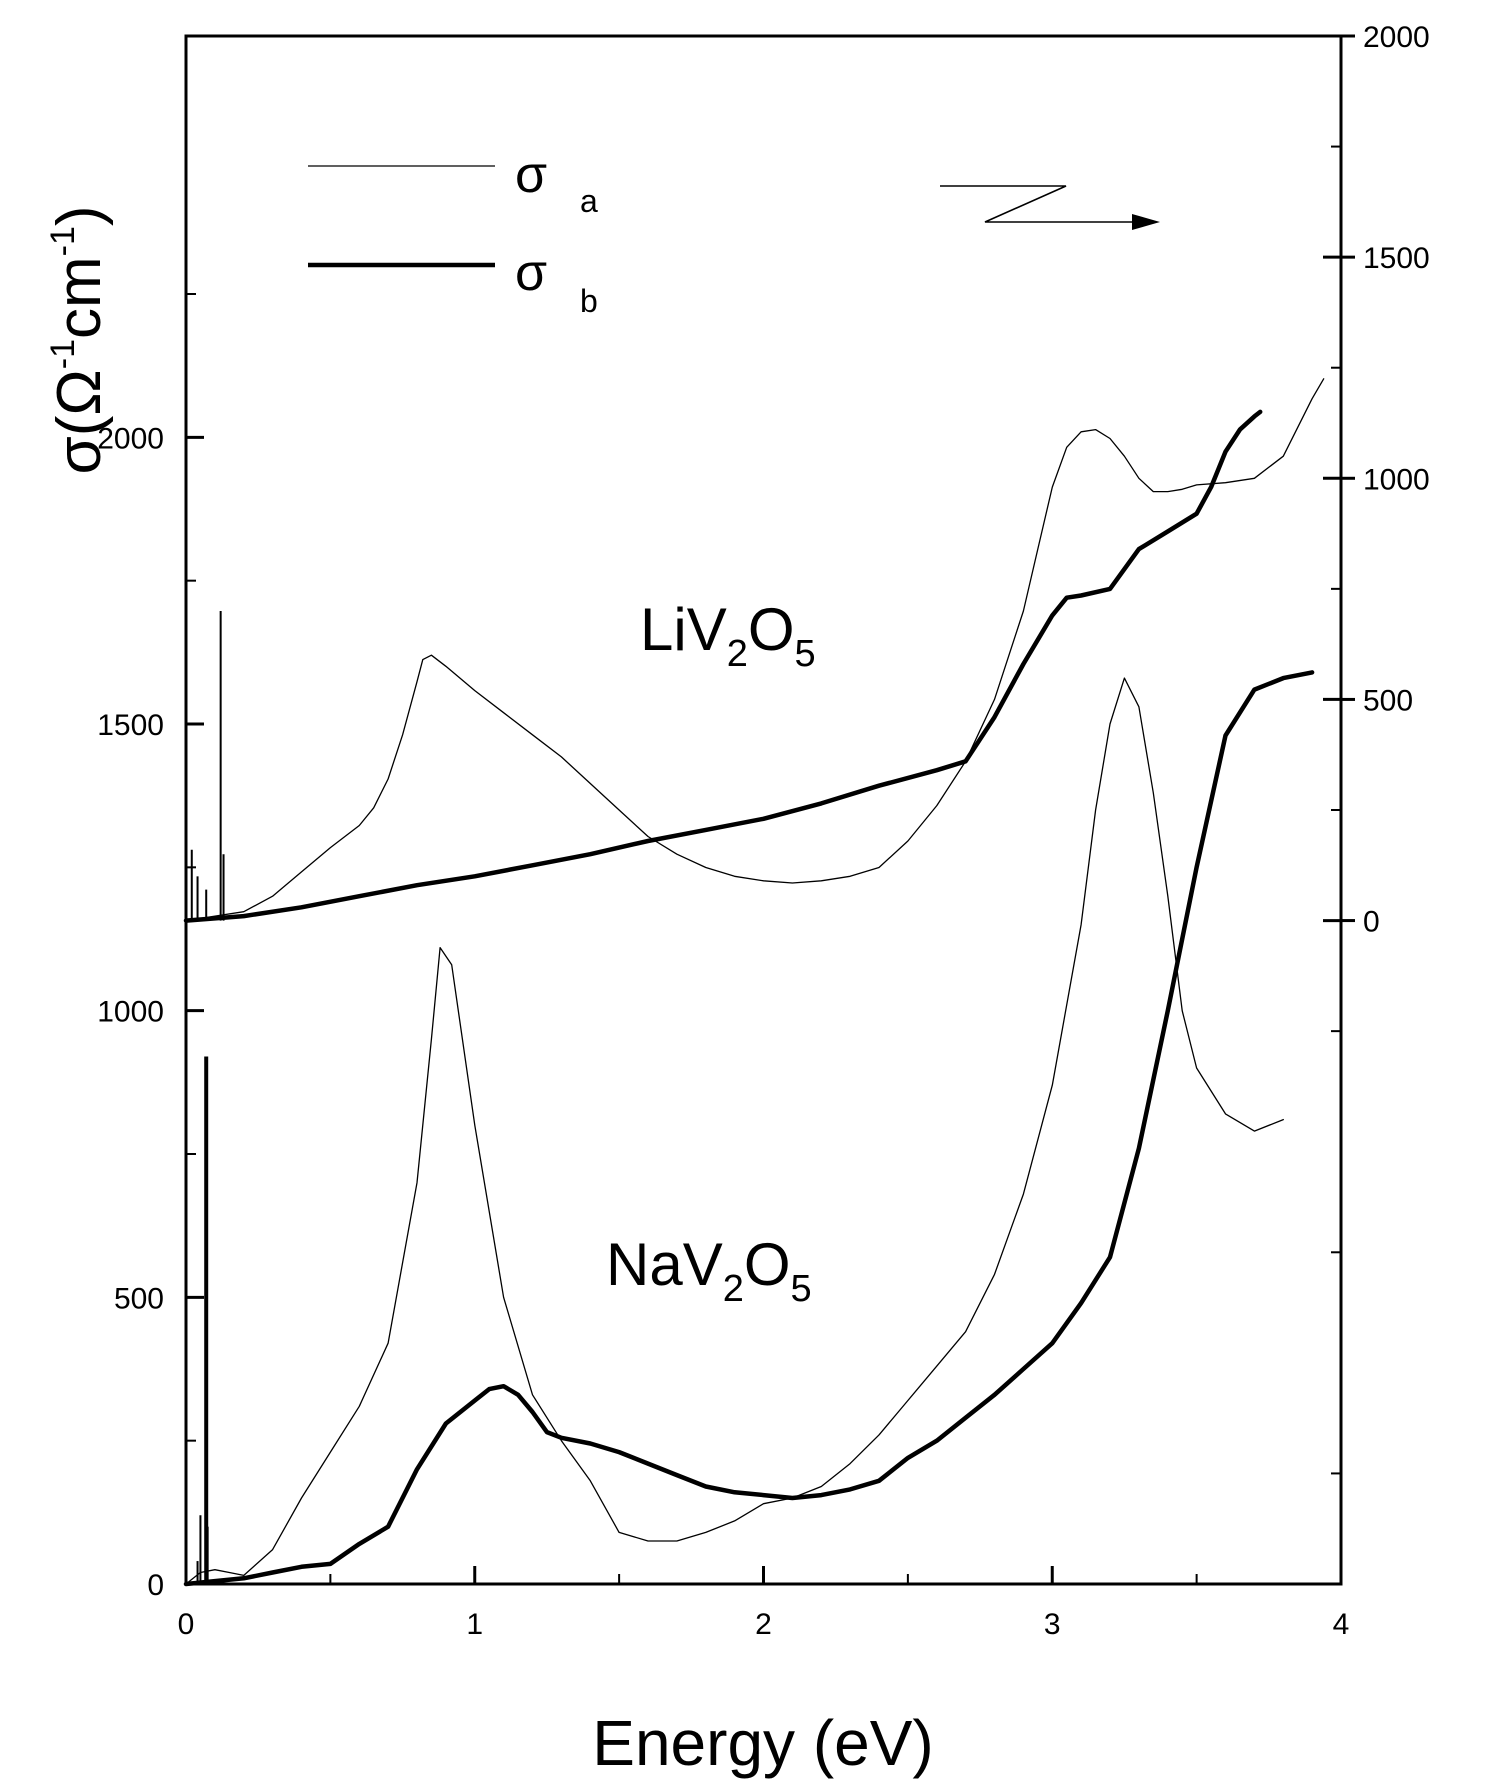 The width and height of the screenshot is (1486, 1781). I want to click on left-tick-label: 1500, so click(130, 725).